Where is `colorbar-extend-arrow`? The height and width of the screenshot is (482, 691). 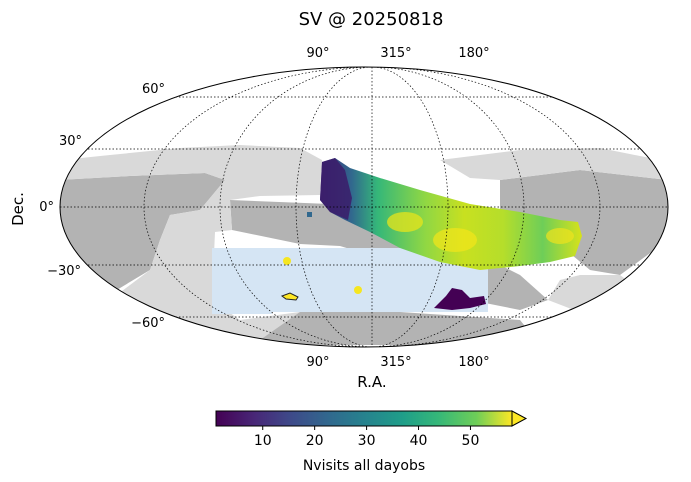
colorbar-extend-arrow is located at coordinates (519, 418).